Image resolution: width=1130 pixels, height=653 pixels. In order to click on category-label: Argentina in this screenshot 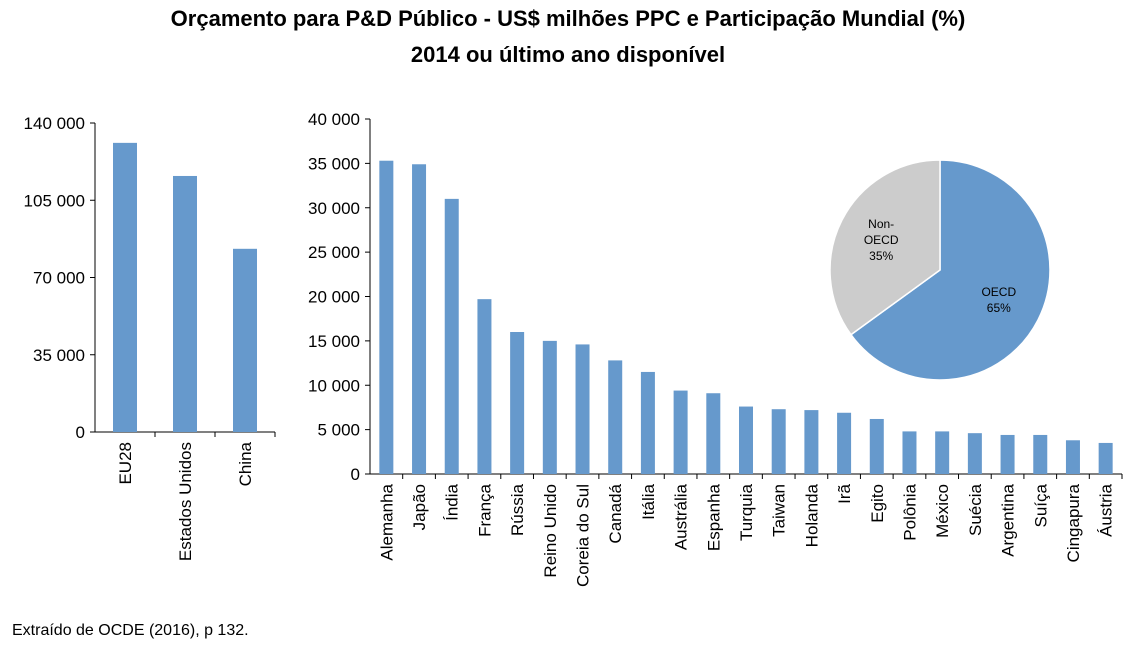, I will do `click(1008, 519)`.